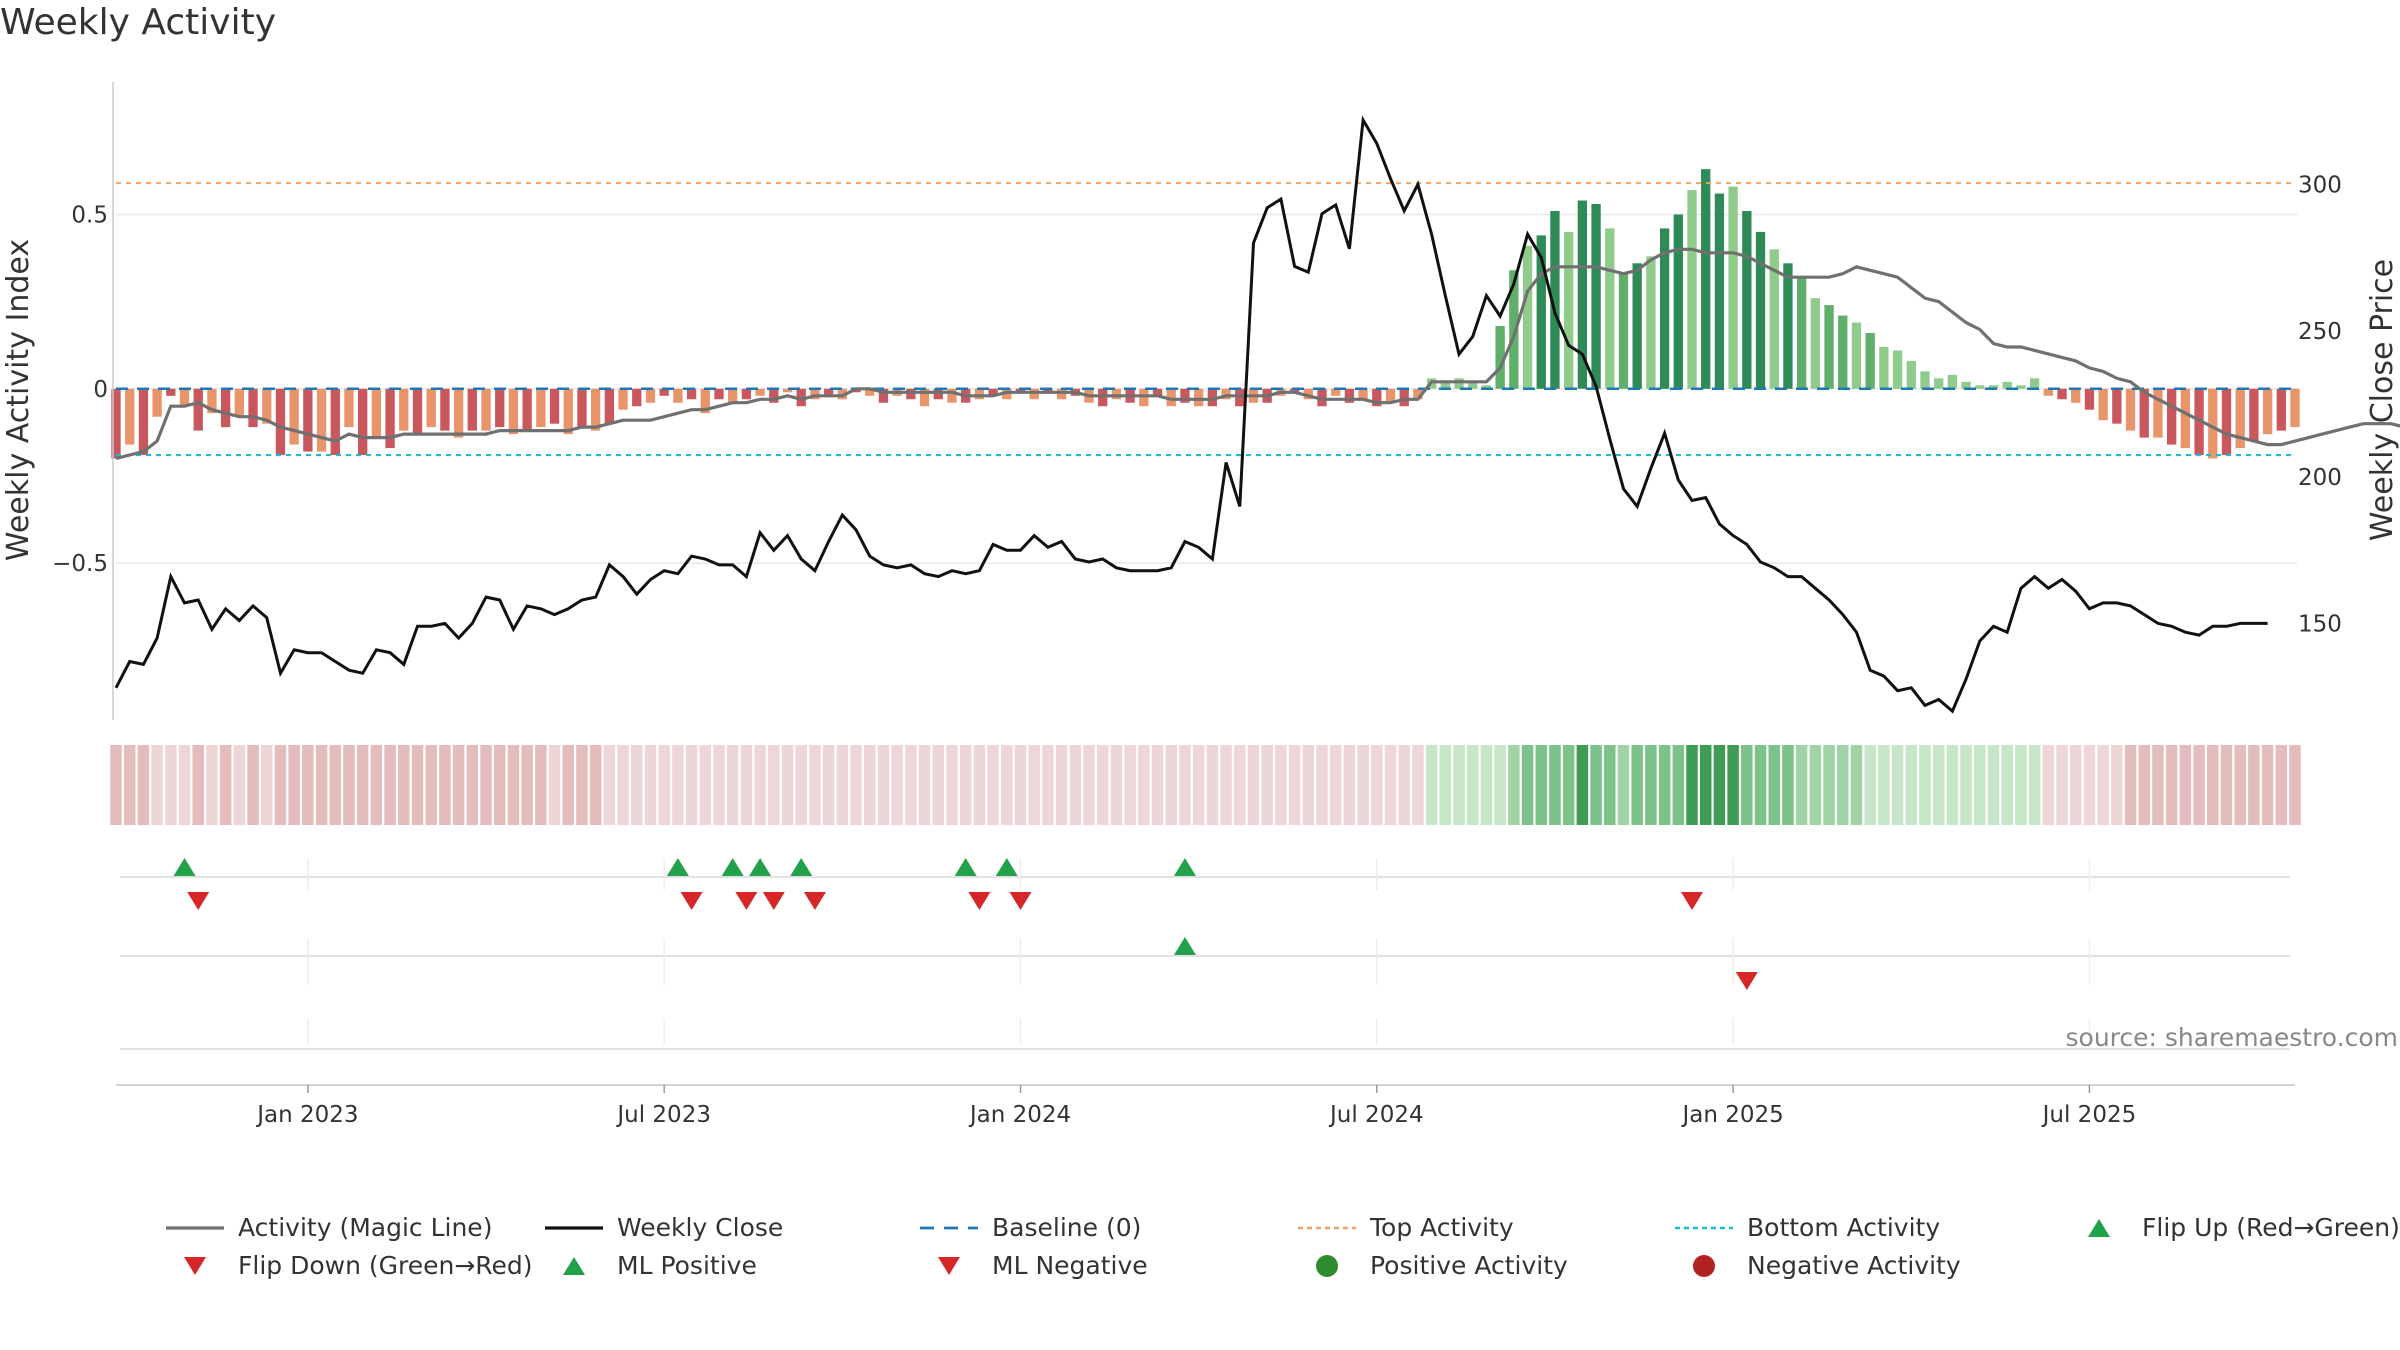  I want to click on legend-swatch-circle, so click(1327, 1266).